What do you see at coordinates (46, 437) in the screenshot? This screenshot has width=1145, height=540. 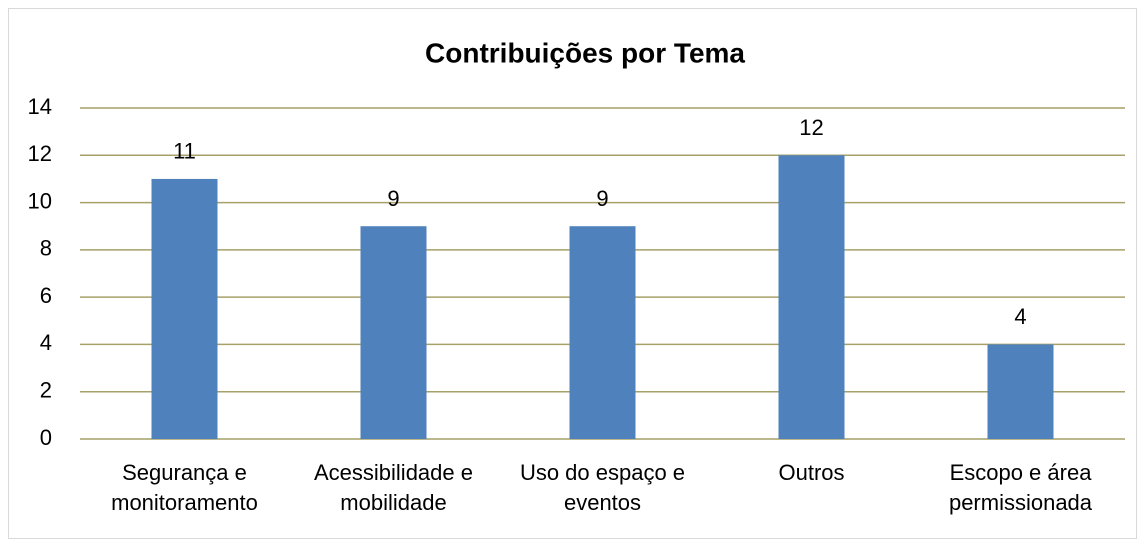 I see `y-tick-label: 0` at bounding box center [46, 437].